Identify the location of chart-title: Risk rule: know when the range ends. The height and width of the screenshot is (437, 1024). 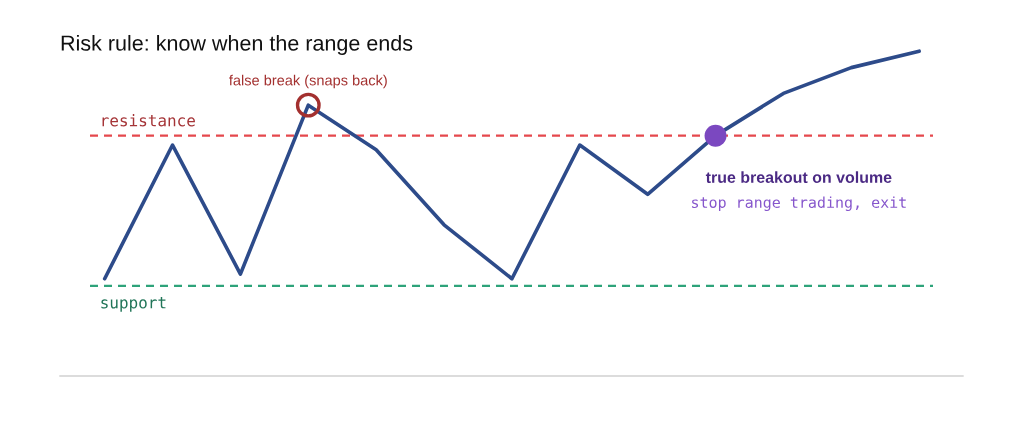
(237, 45).